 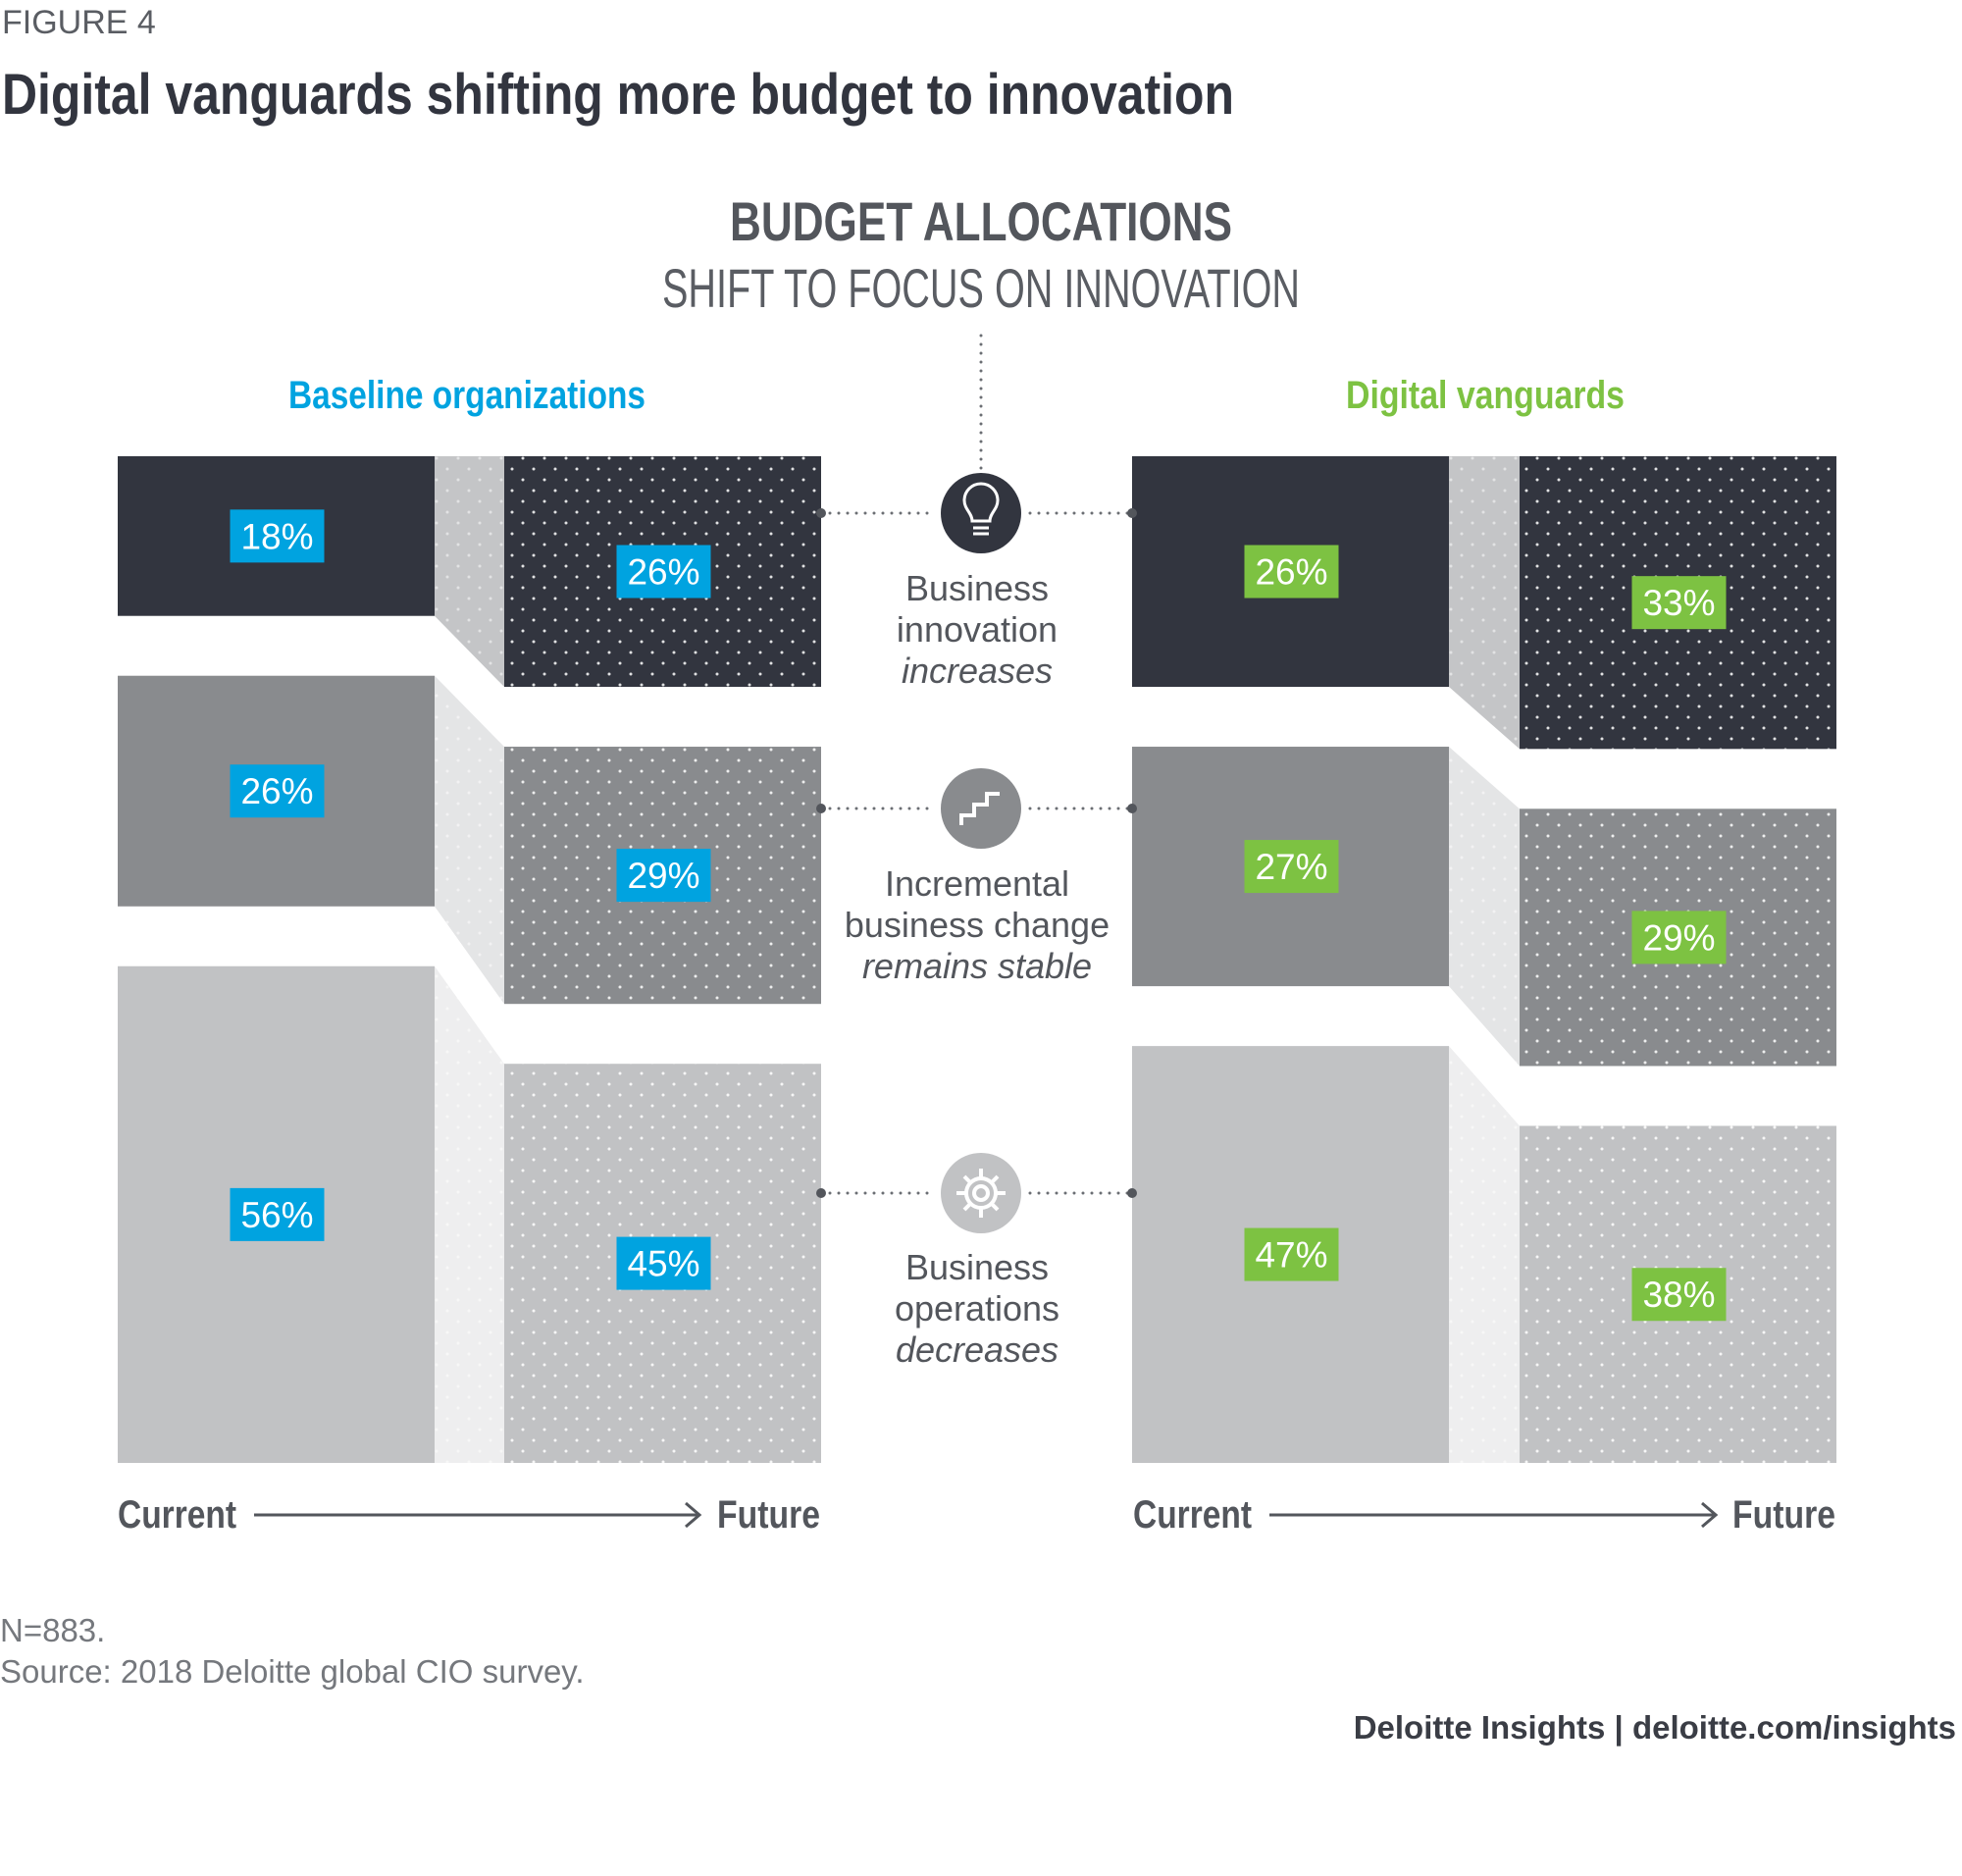 What do you see at coordinates (977, 1349) in the screenshot?
I see `trend-direction: decreases` at bounding box center [977, 1349].